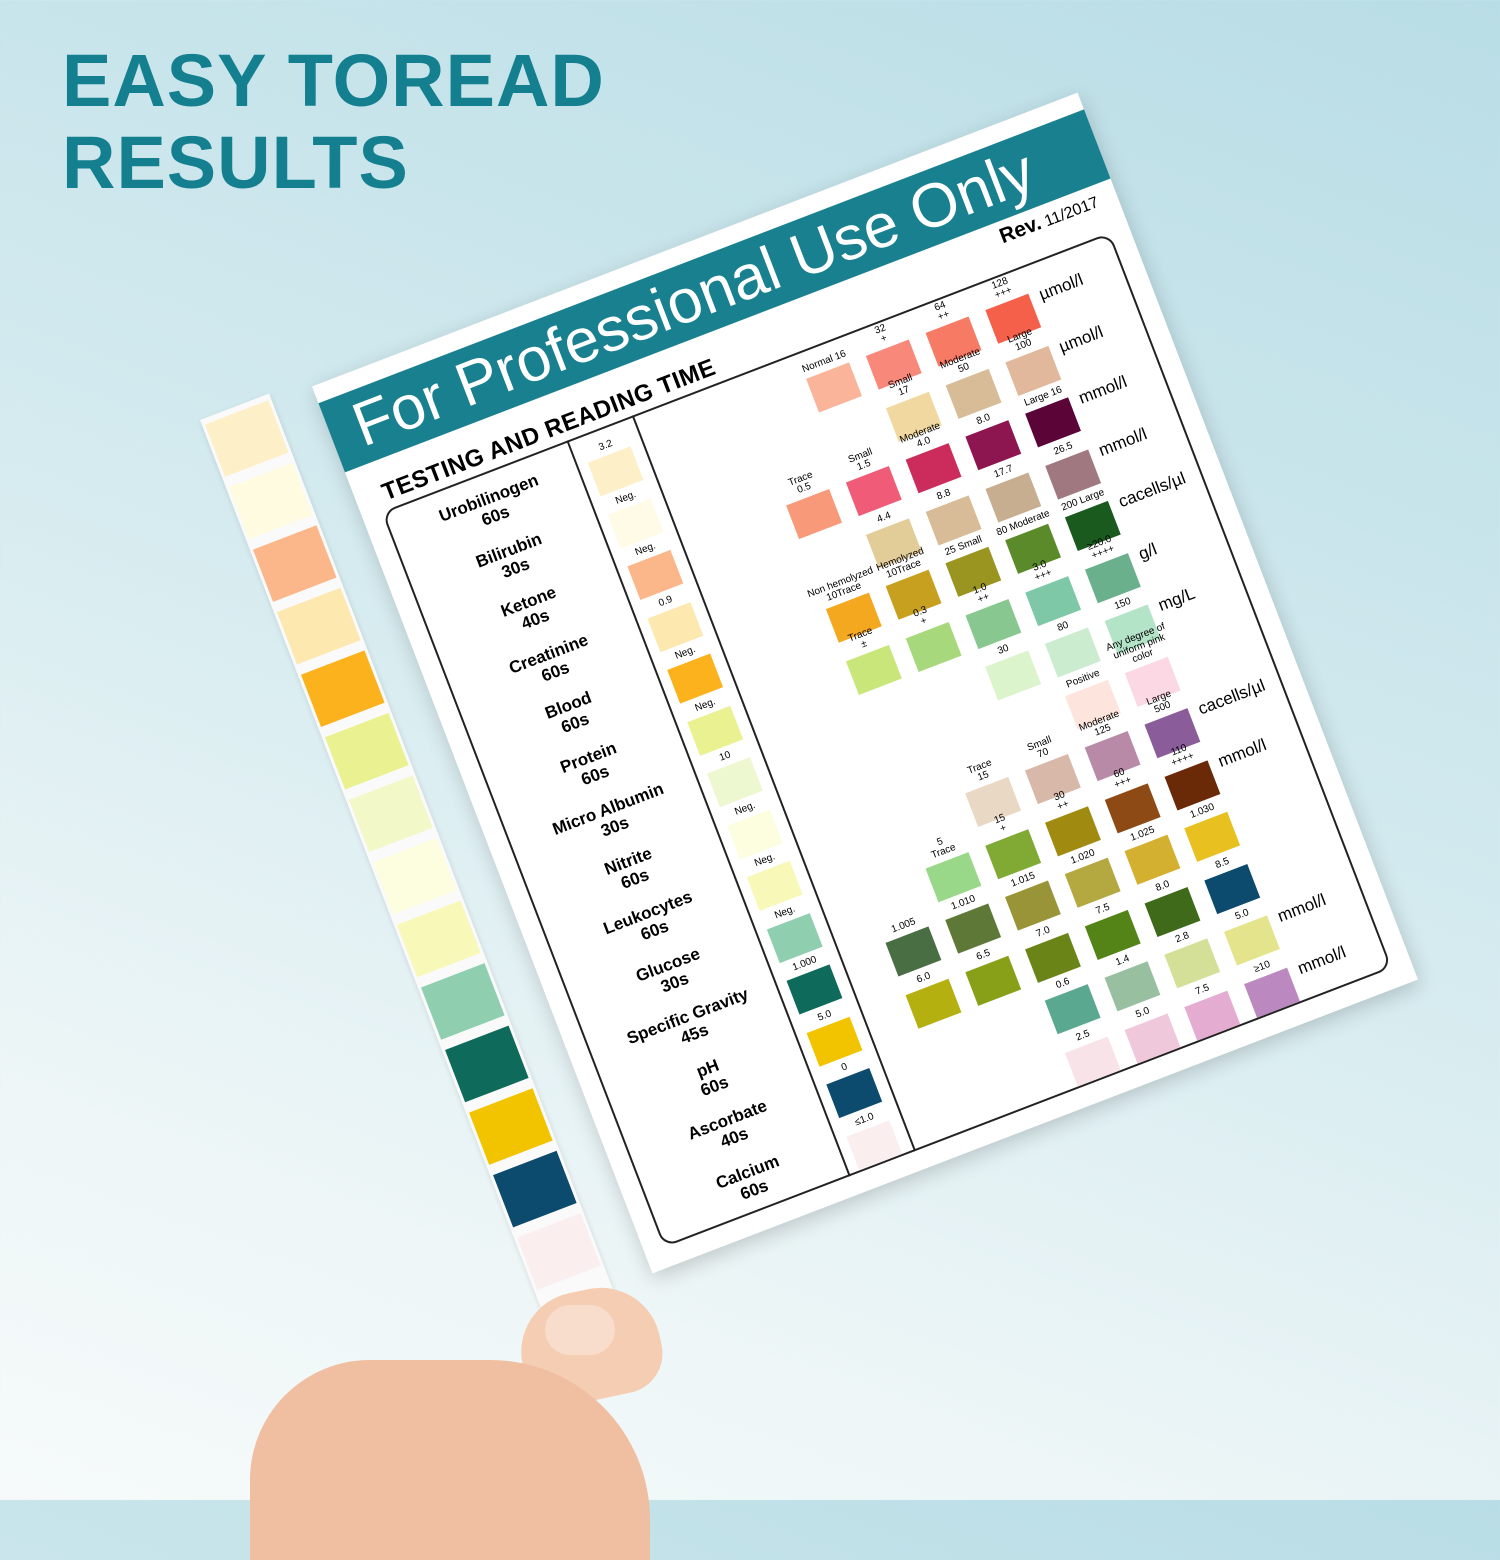  Describe the element at coordinates (1271, 988) in the screenshot. I see `reference-swatch: ≥10` at that location.